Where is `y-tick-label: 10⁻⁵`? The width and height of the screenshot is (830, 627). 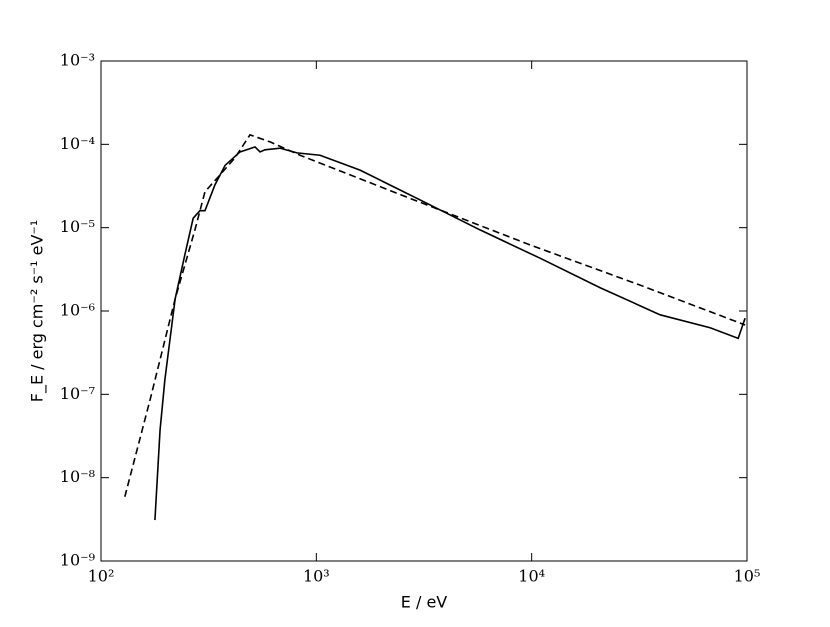 y-tick-label: 10⁻⁵ is located at coordinates (77, 226).